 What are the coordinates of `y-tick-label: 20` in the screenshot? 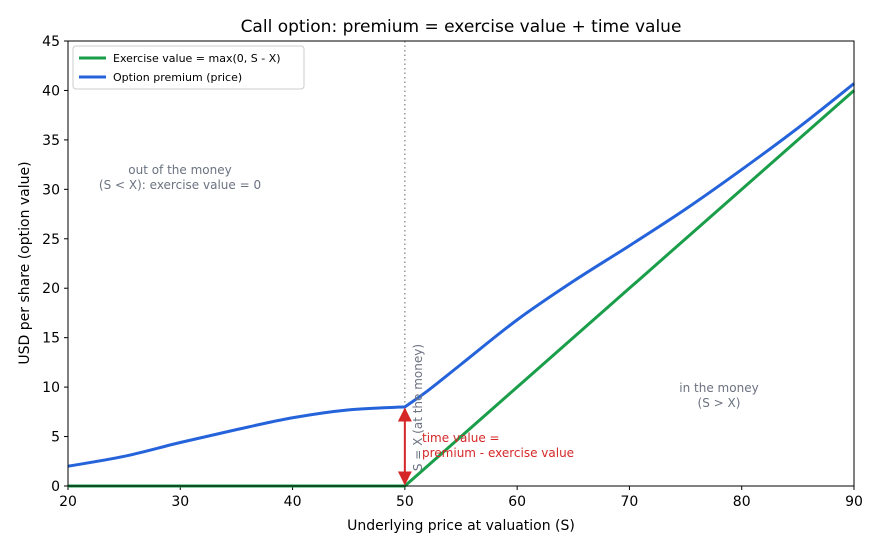 It's located at (51, 289).